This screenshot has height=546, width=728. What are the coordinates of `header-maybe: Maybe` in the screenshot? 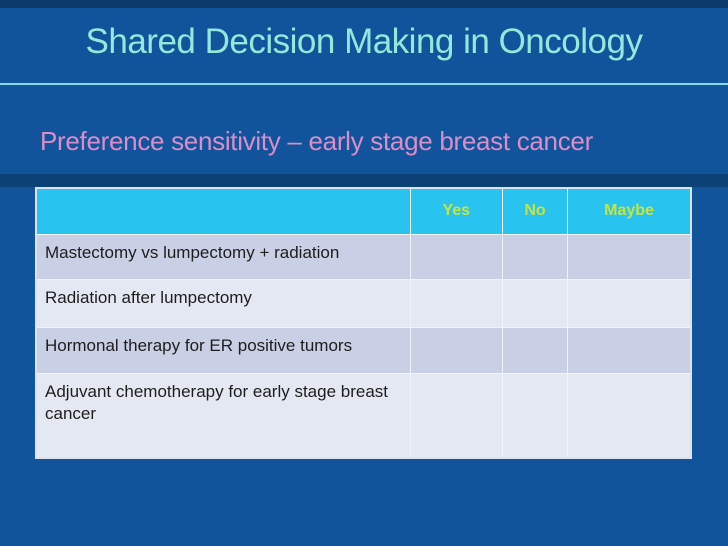 It's located at (629, 211).